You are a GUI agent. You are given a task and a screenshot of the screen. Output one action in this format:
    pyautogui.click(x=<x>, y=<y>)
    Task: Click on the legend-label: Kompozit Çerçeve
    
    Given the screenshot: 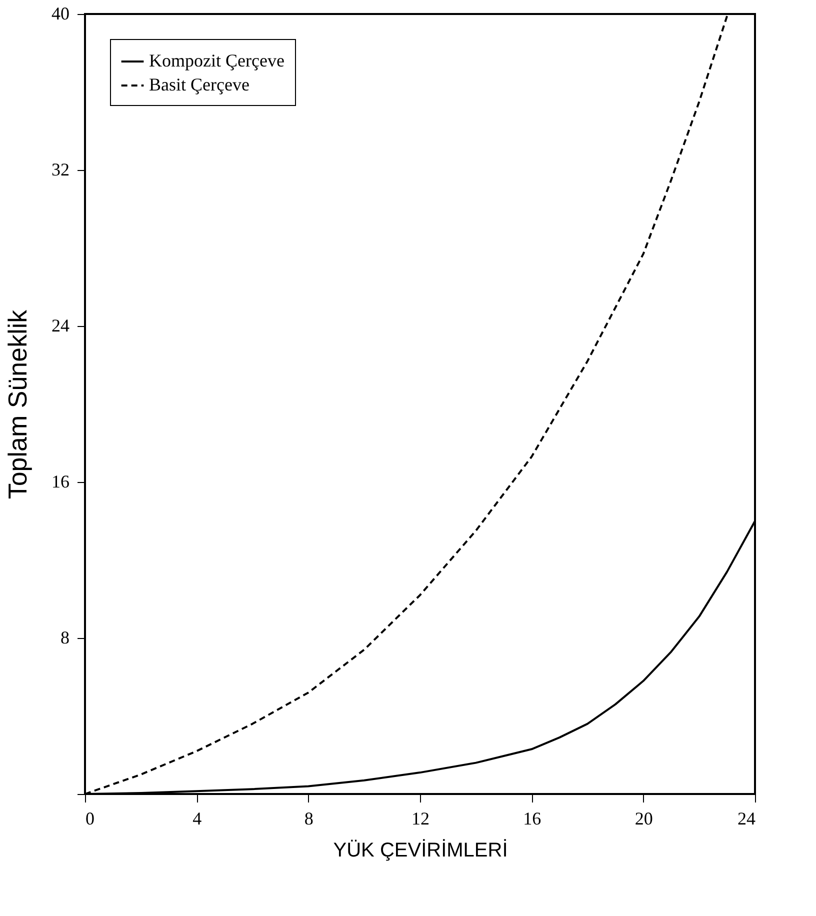 What is the action you would take?
    pyautogui.click(x=216, y=60)
    